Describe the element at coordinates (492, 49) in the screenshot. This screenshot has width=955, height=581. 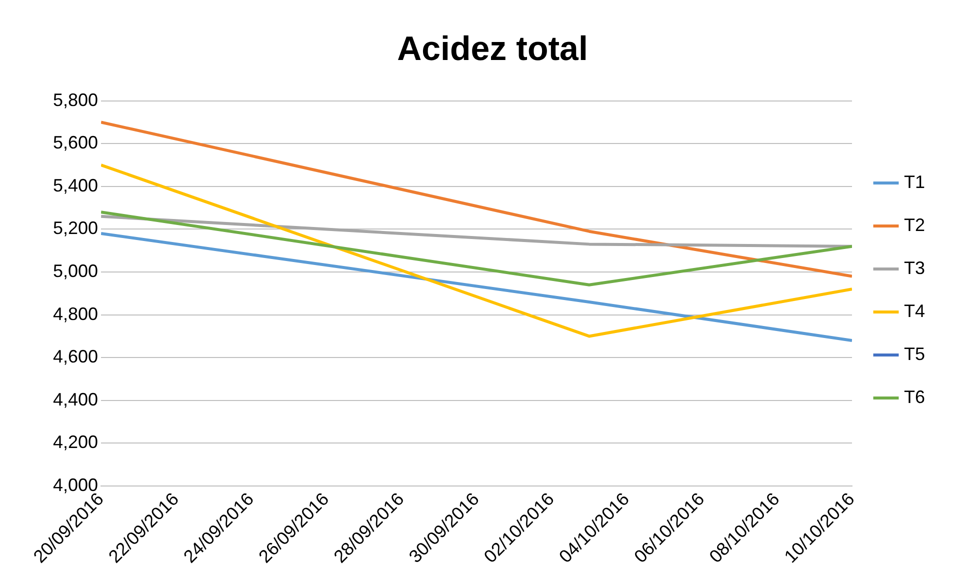
I see `chart-title: Acidez total` at that location.